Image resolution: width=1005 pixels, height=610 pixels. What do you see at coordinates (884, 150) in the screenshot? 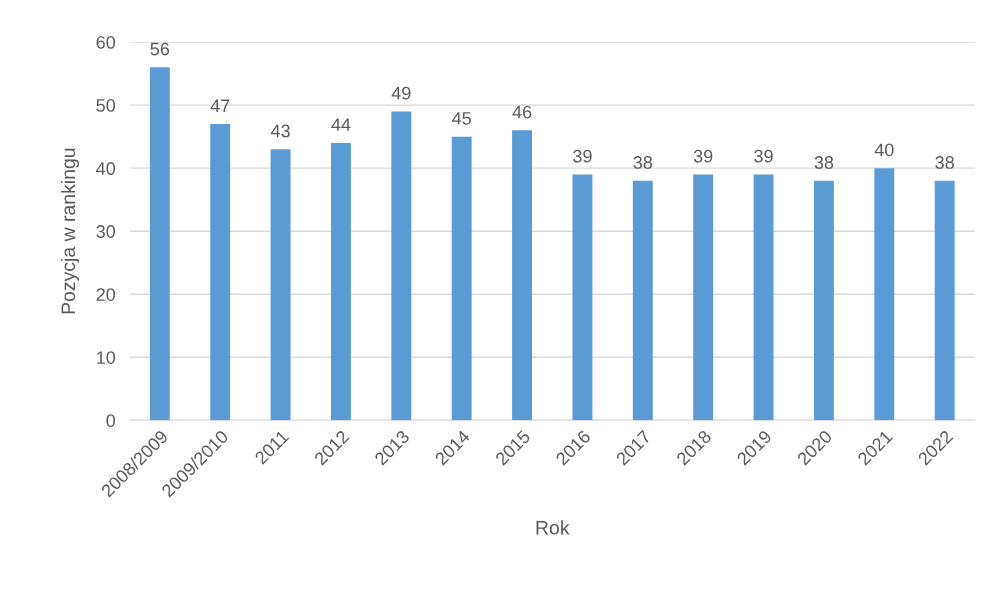
I see `data-label: 40` at bounding box center [884, 150].